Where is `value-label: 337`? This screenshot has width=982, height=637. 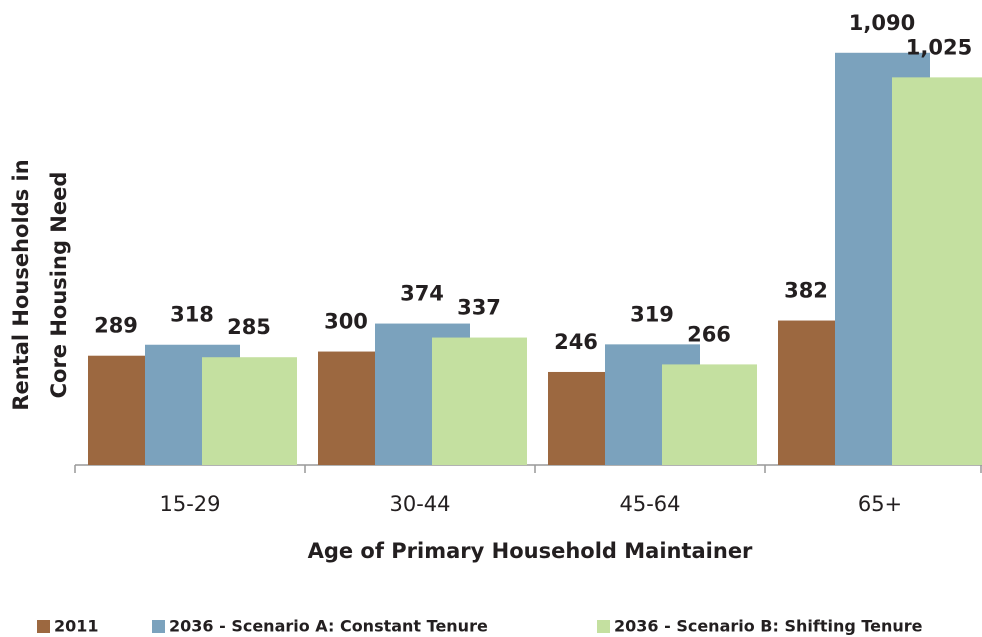 value-label: 337 is located at coordinates (479, 308).